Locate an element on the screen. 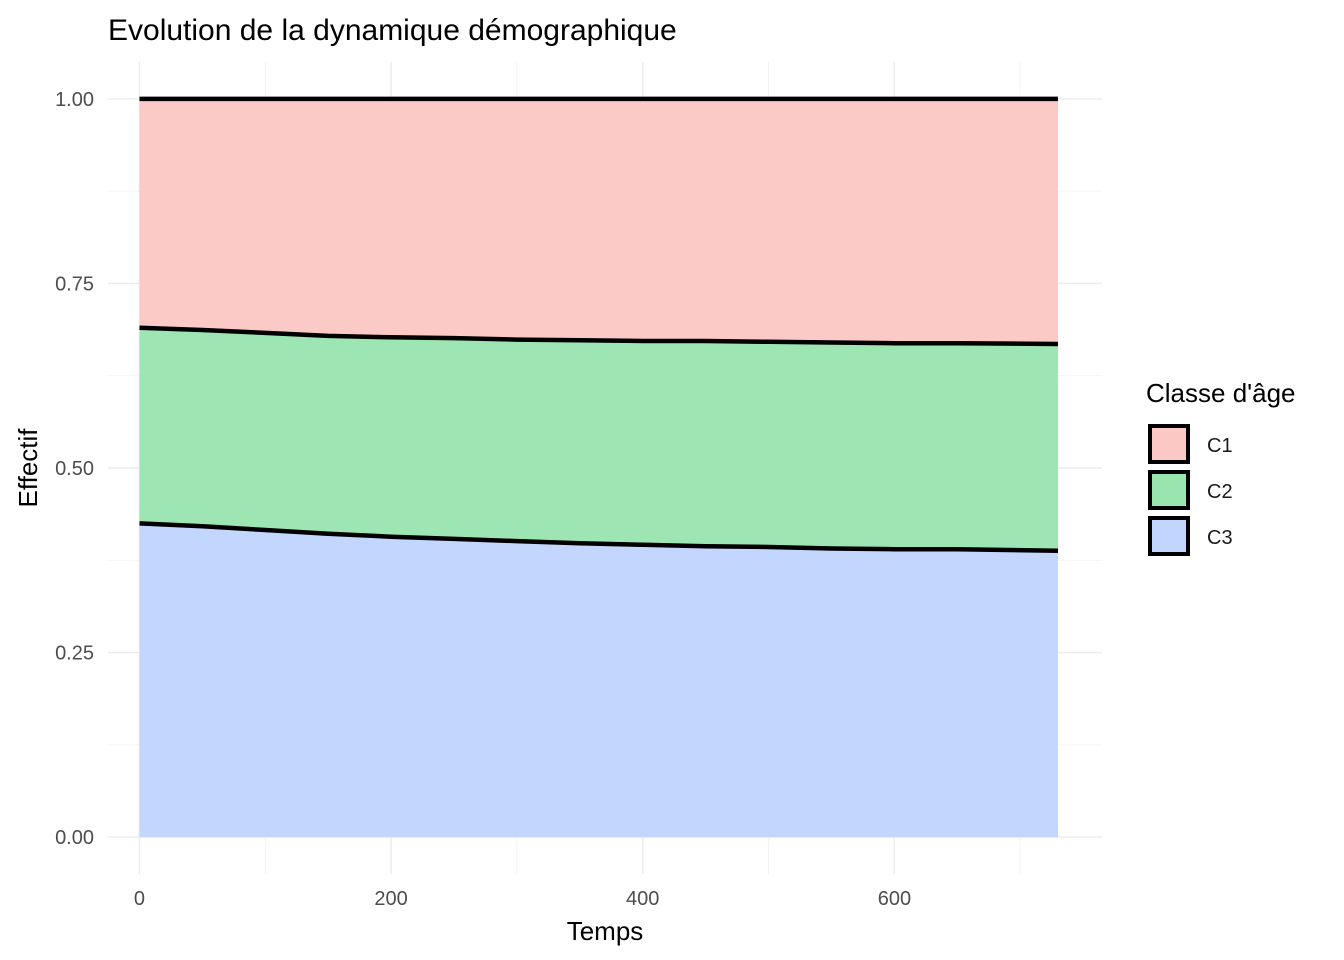 Image resolution: width=1344 pixels, height=960 pixels. legend-label-c3: C3 is located at coordinates (1220, 538).